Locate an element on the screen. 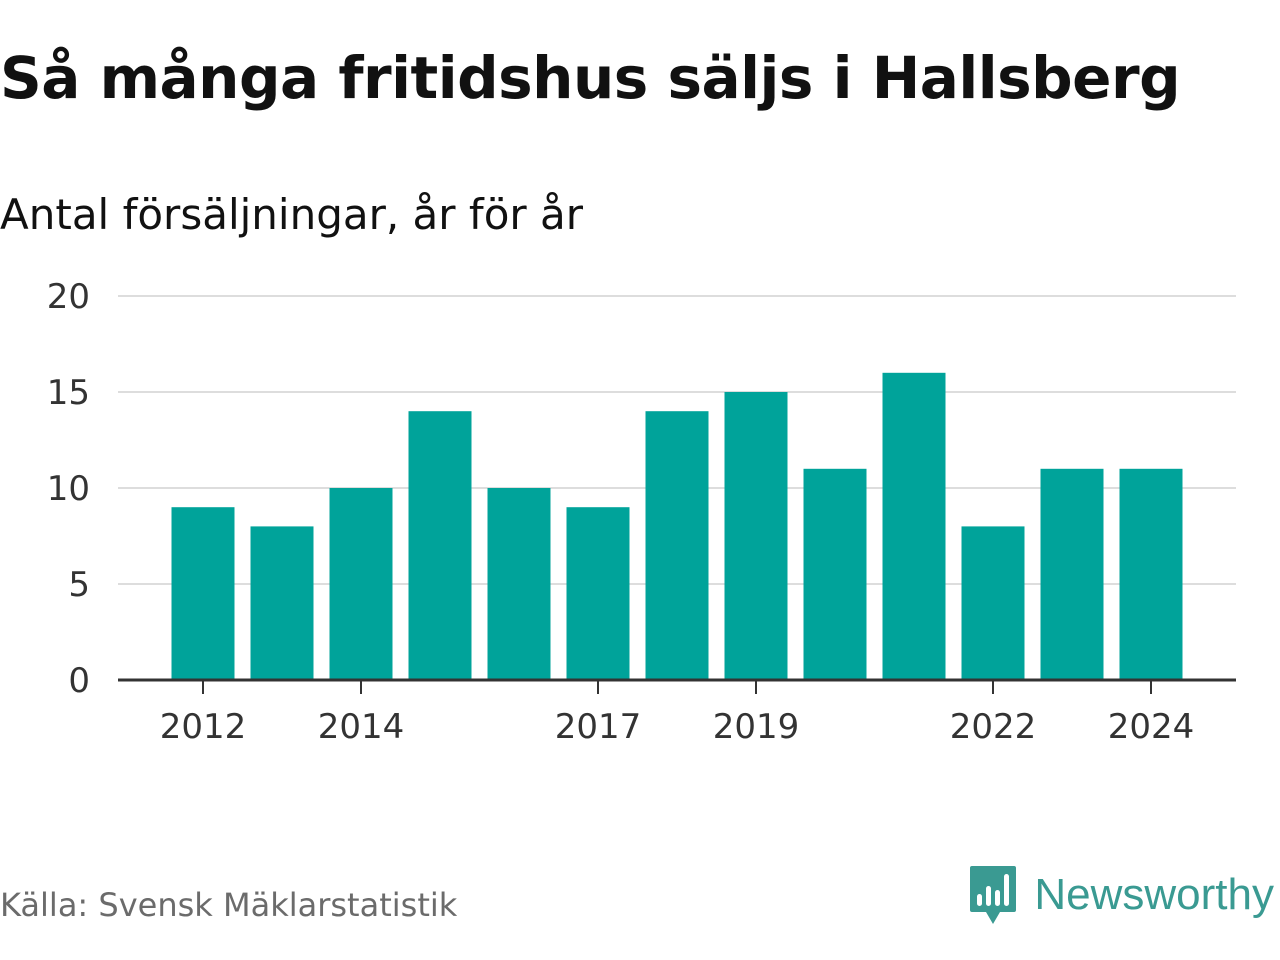 The height and width of the screenshot is (960, 1280). brand-logo: Newsworthy is located at coordinates (1121, 895).